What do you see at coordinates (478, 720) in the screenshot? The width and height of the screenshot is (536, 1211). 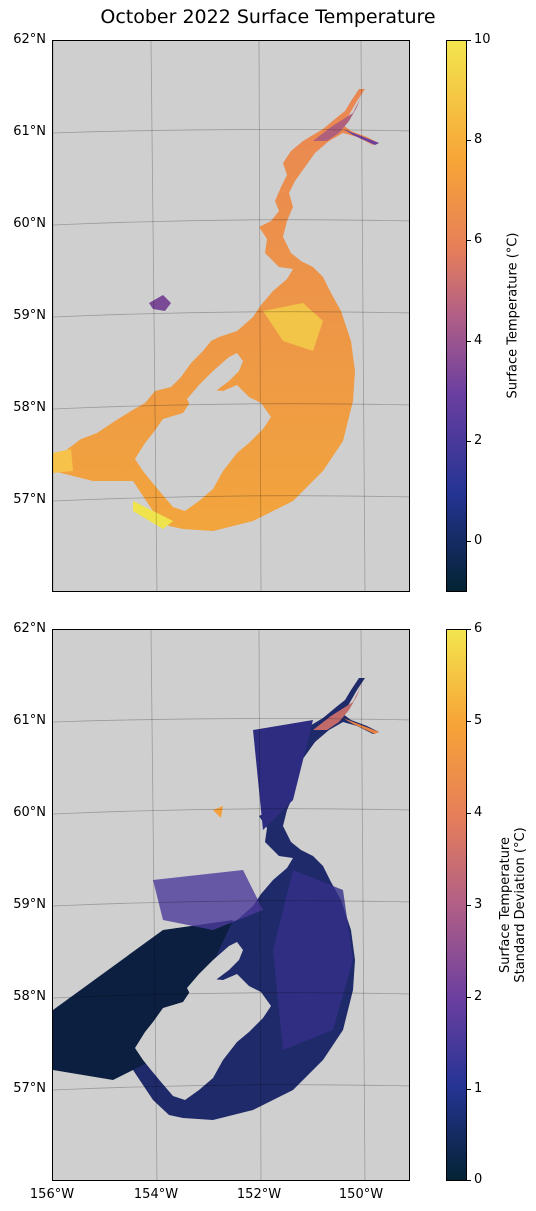 I see `colorbar-tick: 5` at bounding box center [478, 720].